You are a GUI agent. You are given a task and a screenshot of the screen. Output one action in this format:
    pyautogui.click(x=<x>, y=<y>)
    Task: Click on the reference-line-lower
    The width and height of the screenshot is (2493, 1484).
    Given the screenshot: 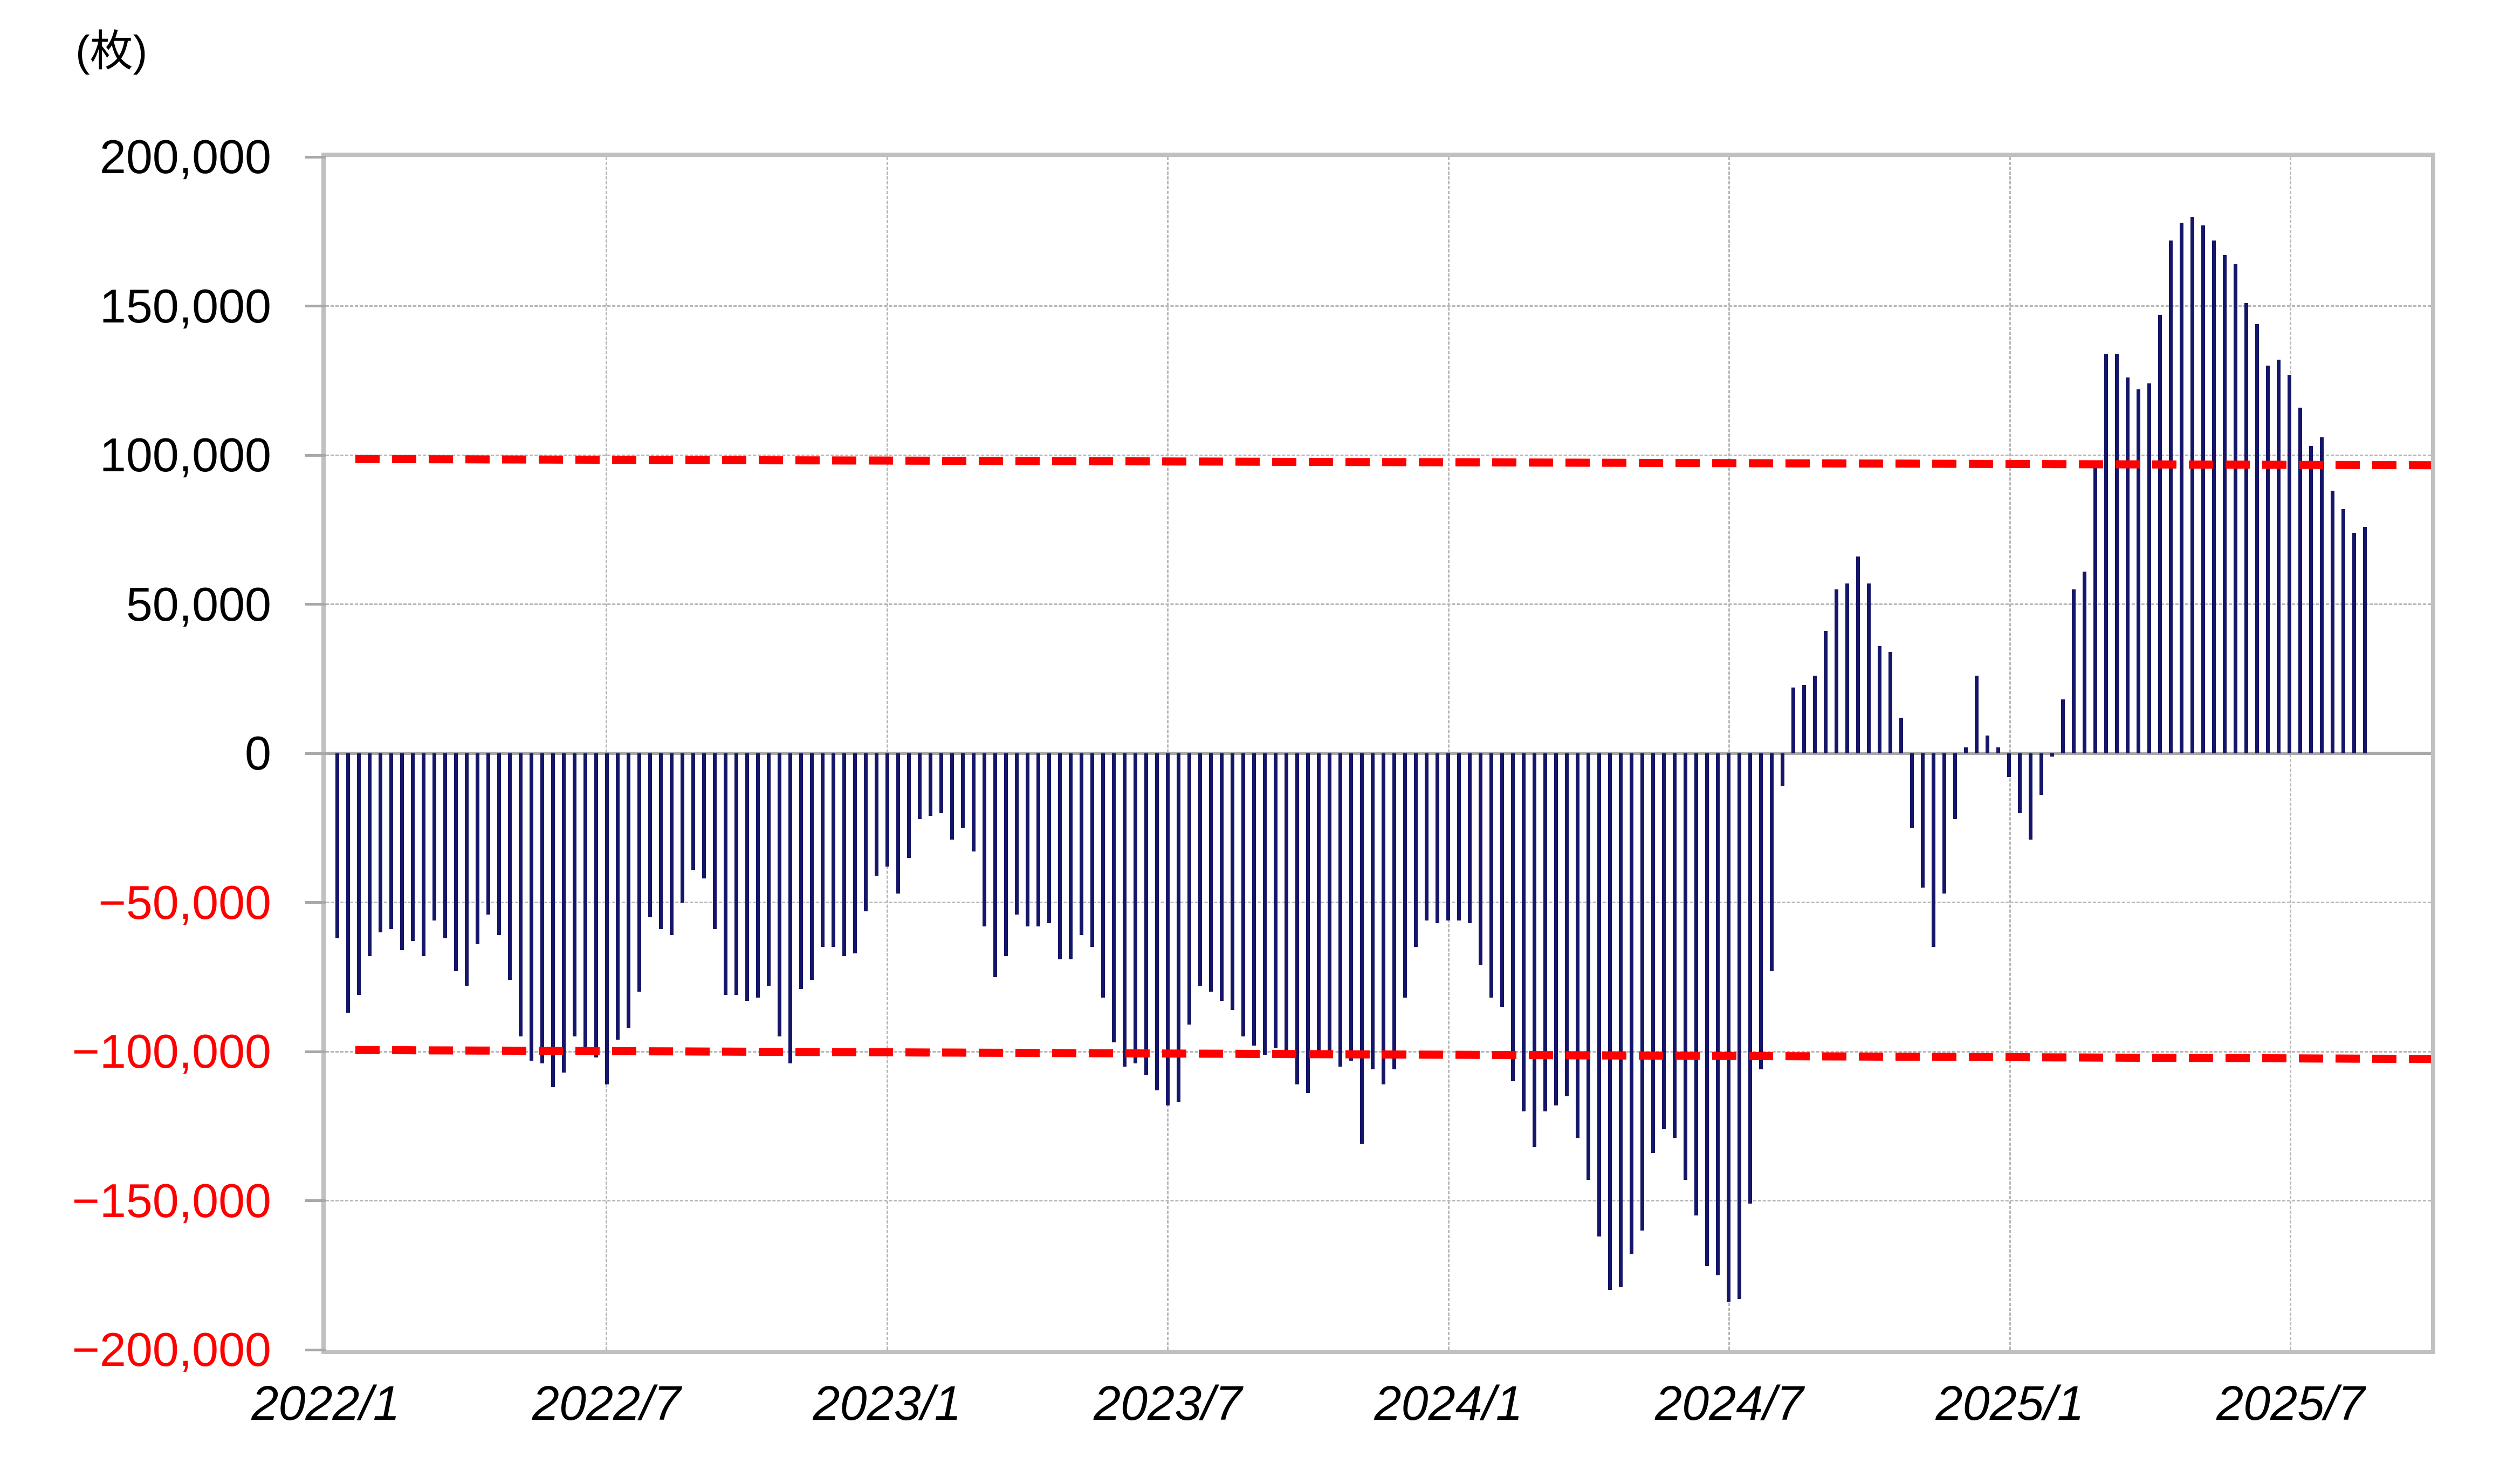 What is the action you would take?
    pyautogui.click(x=1393, y=1054)
    